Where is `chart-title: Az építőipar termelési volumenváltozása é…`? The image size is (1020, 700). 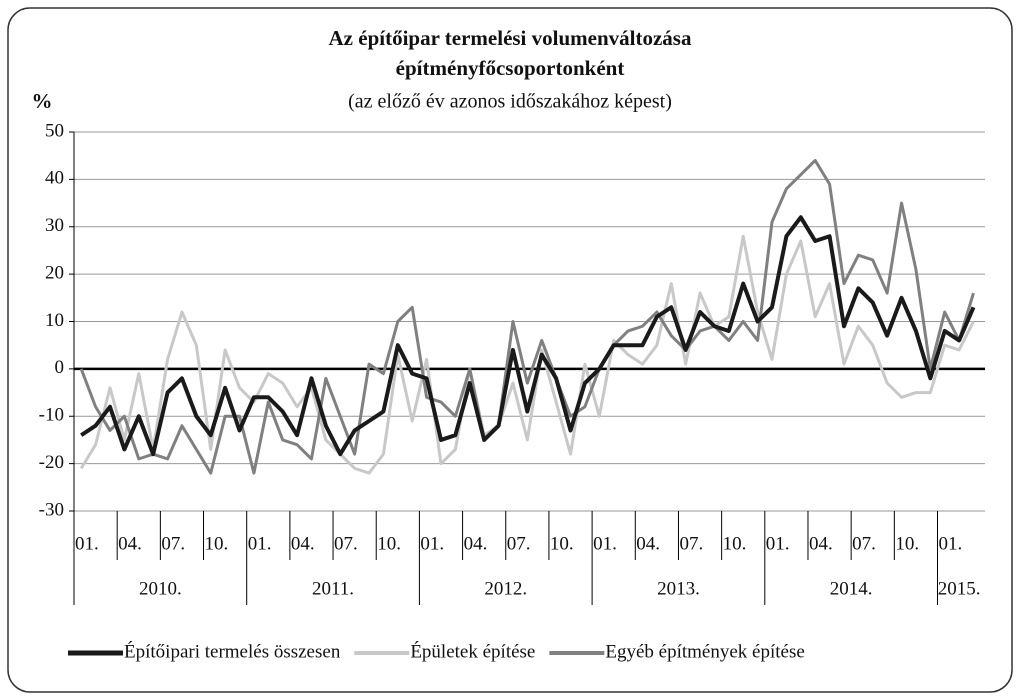
chart-title: Az építőipar termelési volumenváltozása é… is located at coordinates (510, 53).